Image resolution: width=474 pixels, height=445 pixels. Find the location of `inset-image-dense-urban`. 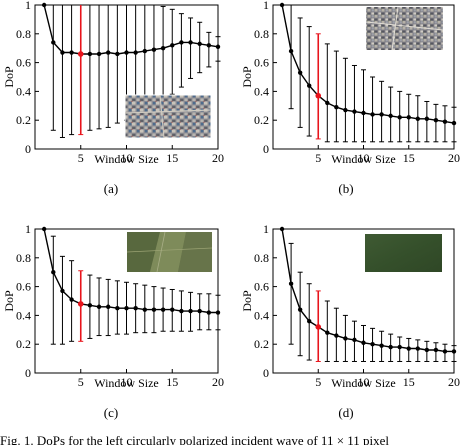

inset-image-dense-urban is located at coordinates (404, 28).